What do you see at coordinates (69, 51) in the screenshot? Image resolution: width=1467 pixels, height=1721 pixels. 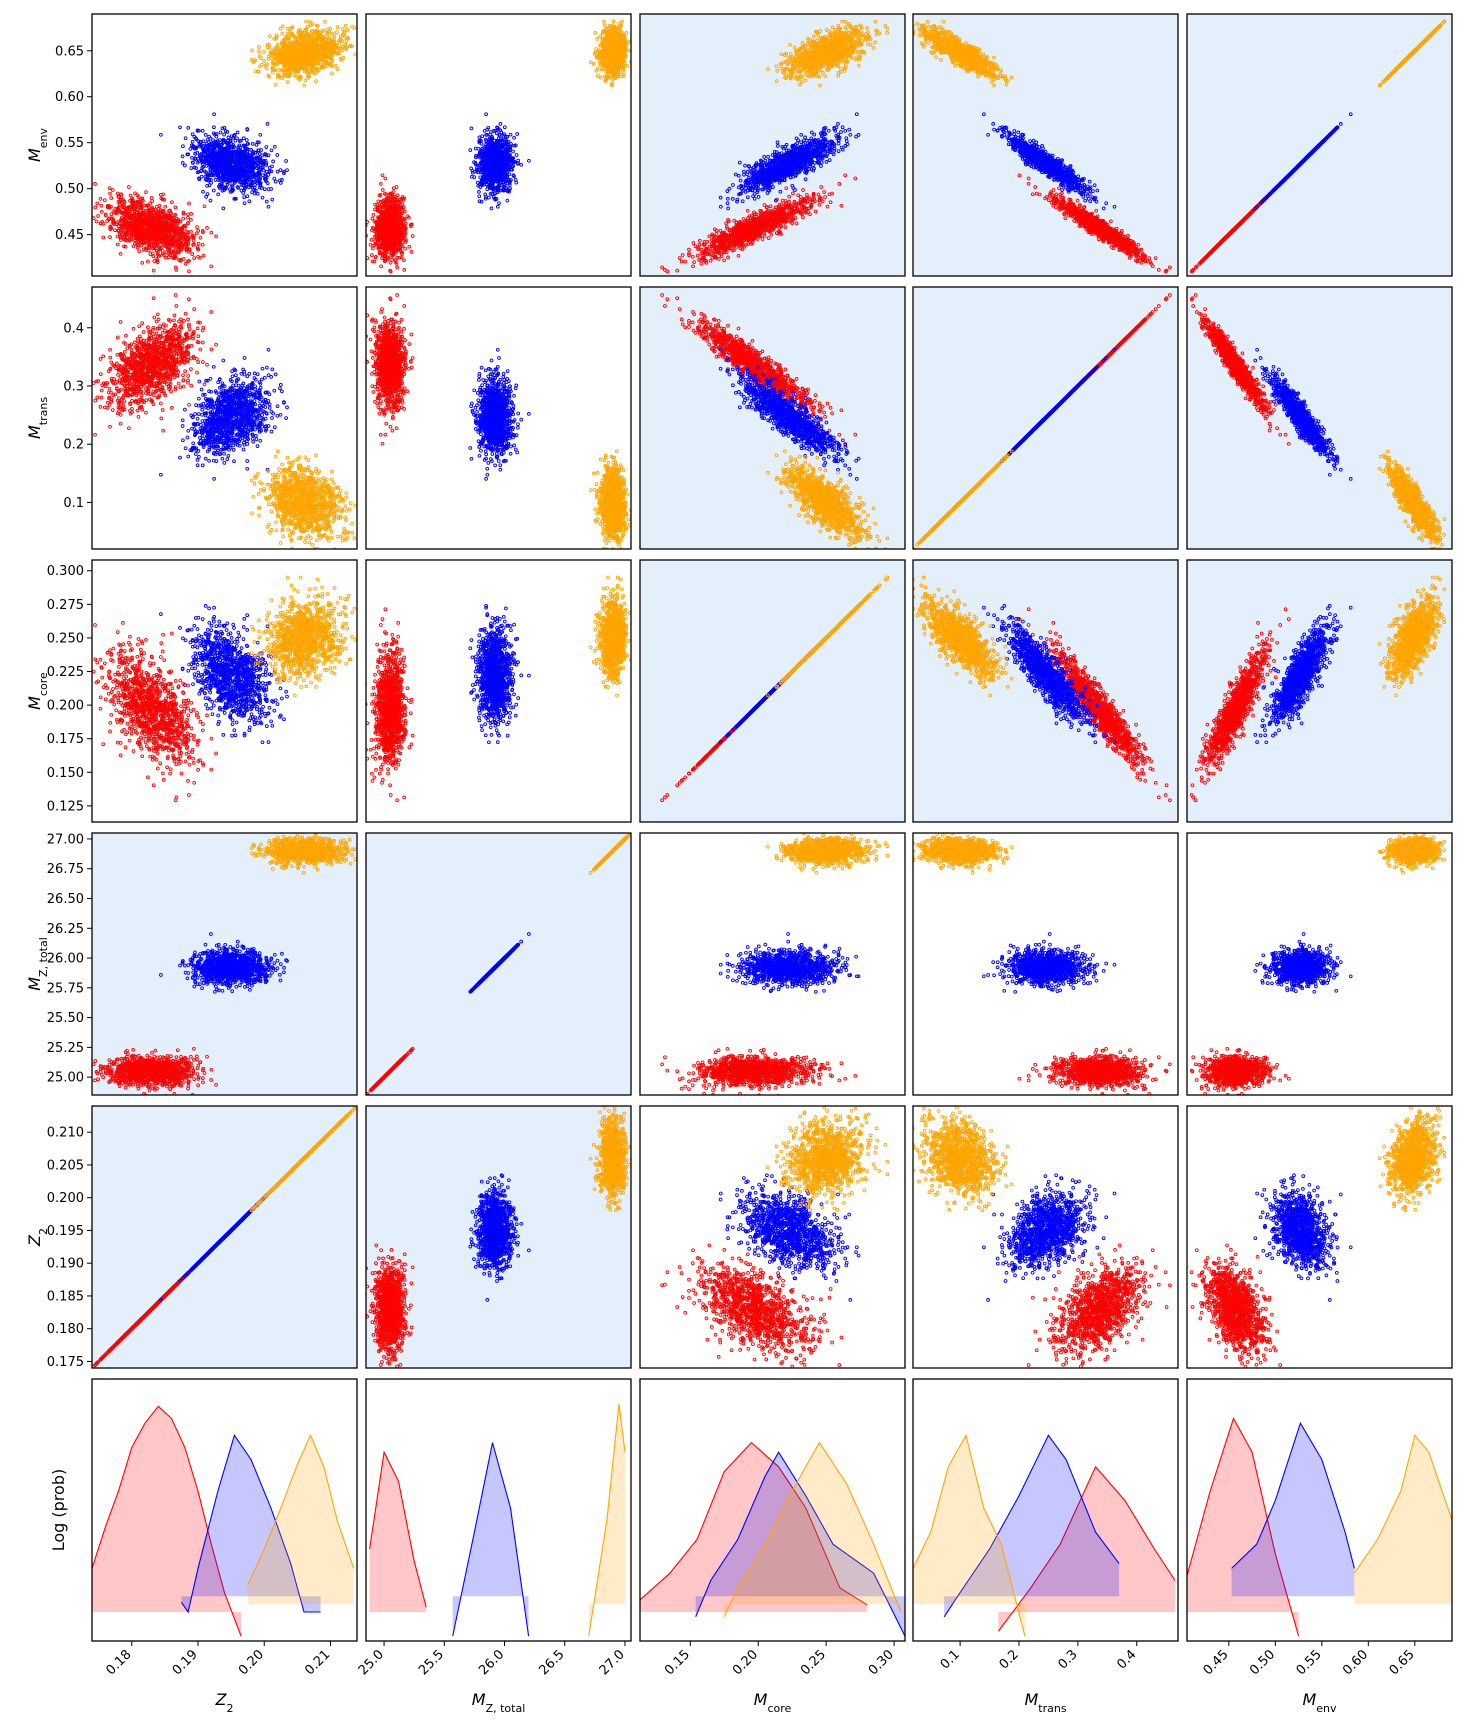 I see `y-tick-label: 0.65` at bounding box center [69, 51].